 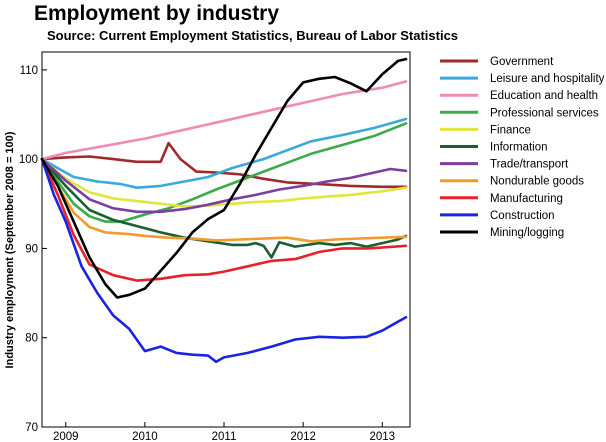 What do you see at coordinates (29, 71) in the screenshot?
I see `y-tick-label: 110` at bounding box center [29, 71].